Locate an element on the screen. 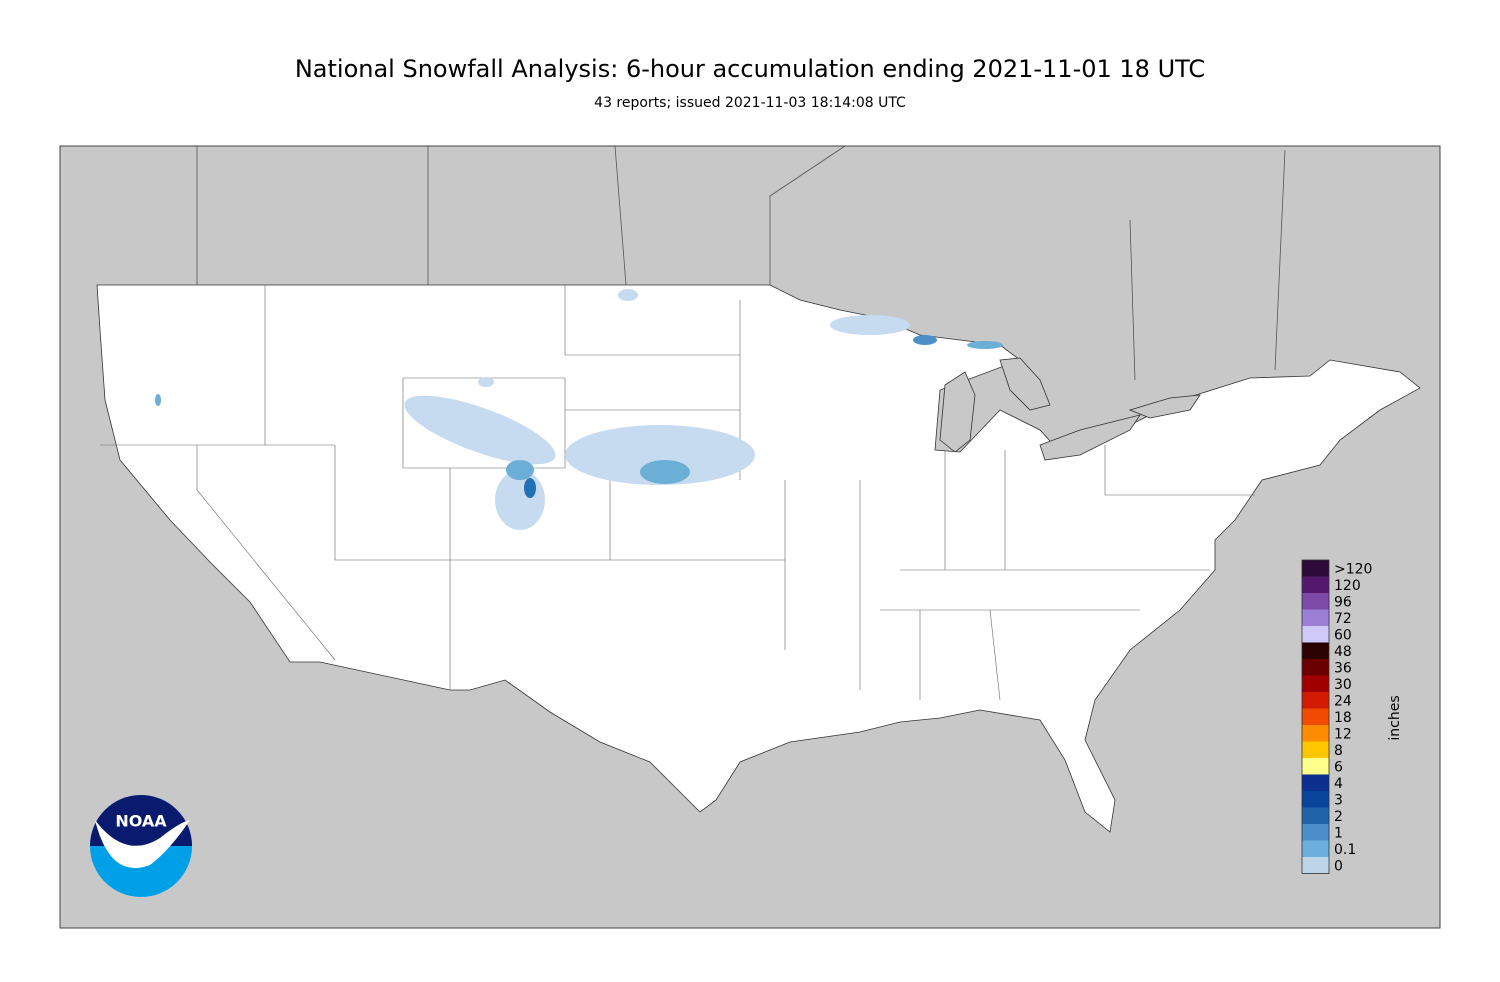  legend-entry-label: 96 is located at coordinates (1343, 602).